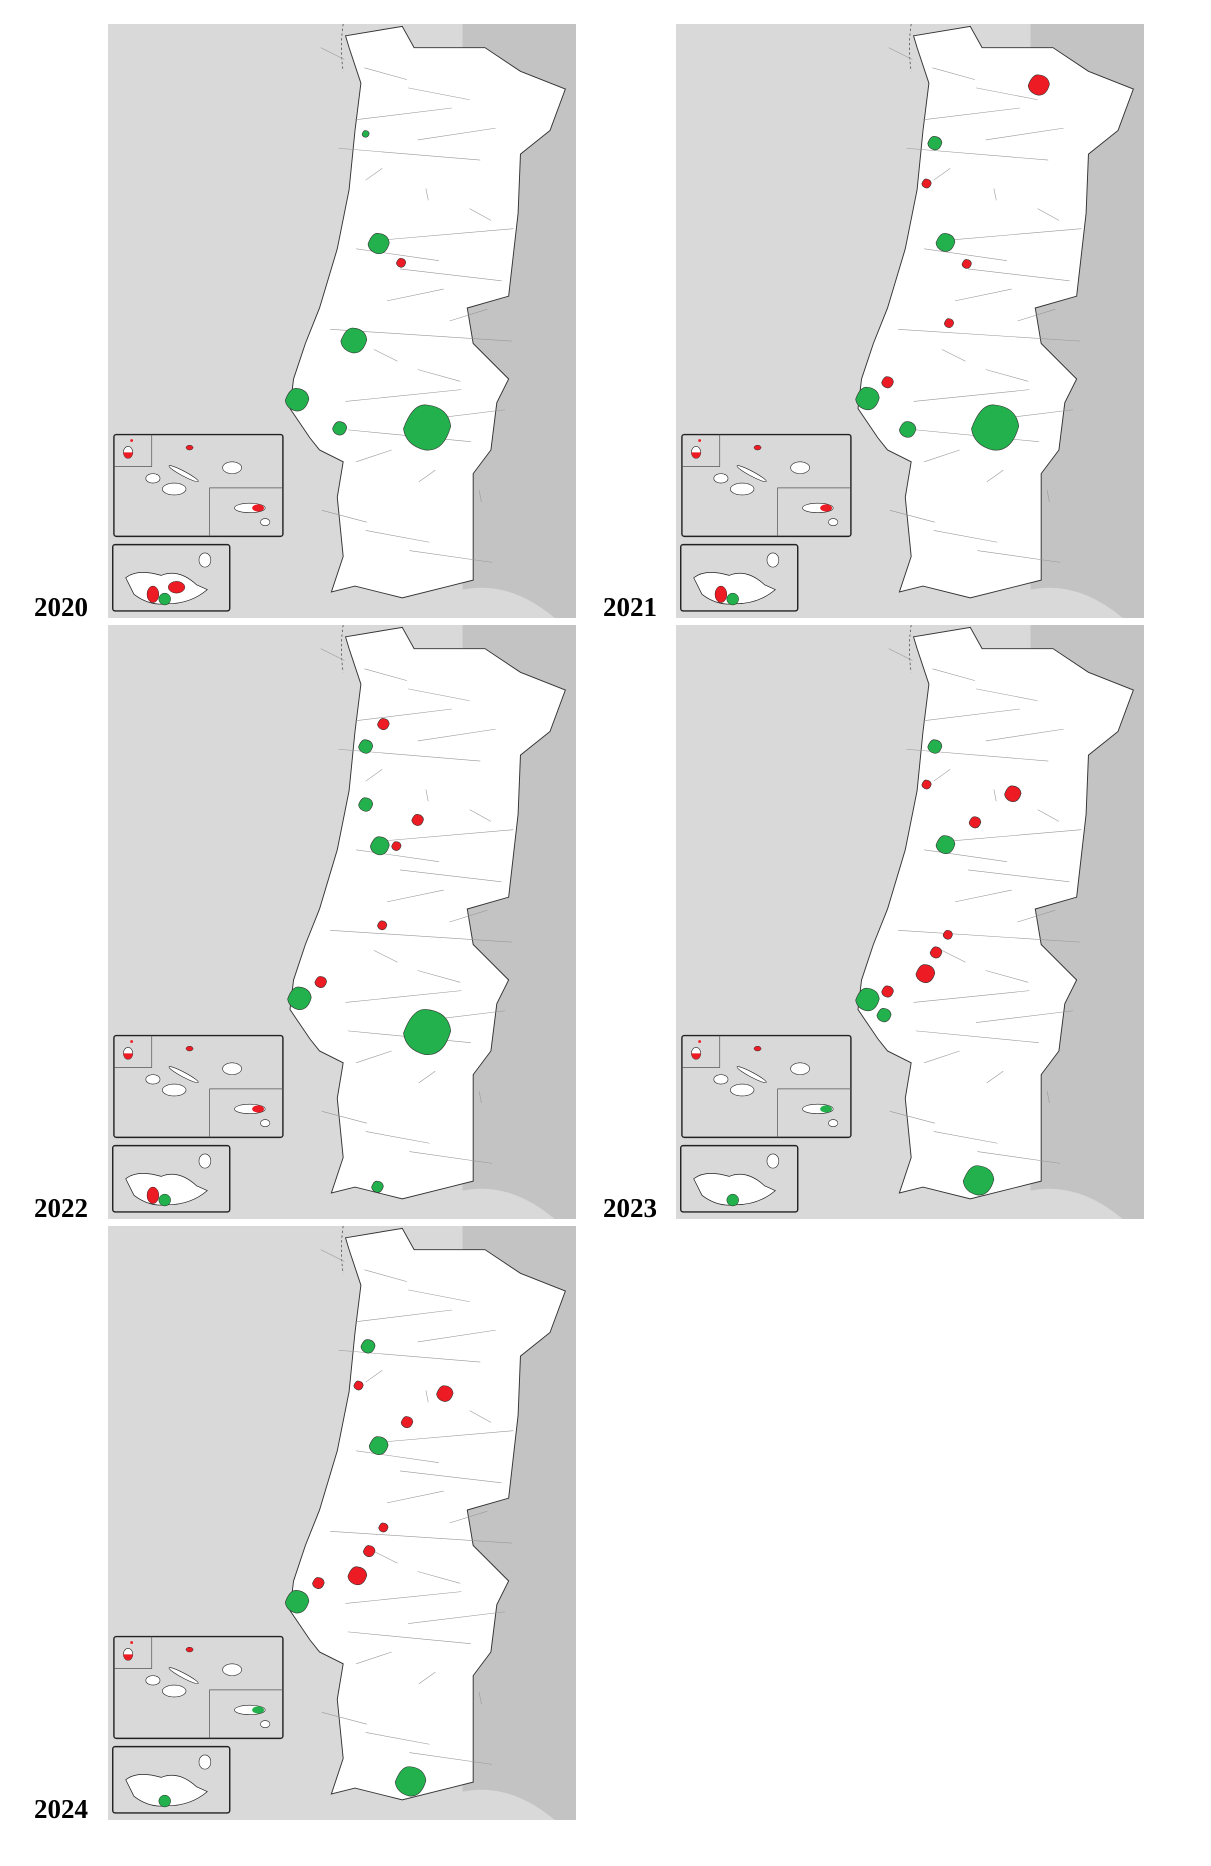 The height and width of the screenshot is (1866, 1211). What do you see at coordinates (630, 607) in the screenshot?
I see `year-label-2021: 2021` at bounding box center [630, 607].